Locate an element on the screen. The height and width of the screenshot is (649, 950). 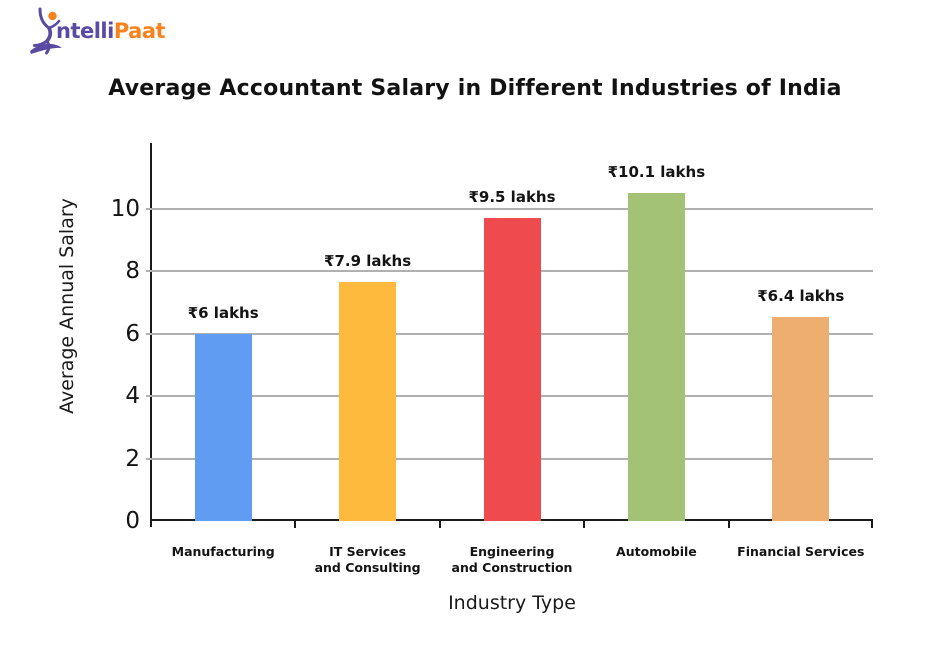
logo-text-primary: ntelli is located at coordinates (85, 31).